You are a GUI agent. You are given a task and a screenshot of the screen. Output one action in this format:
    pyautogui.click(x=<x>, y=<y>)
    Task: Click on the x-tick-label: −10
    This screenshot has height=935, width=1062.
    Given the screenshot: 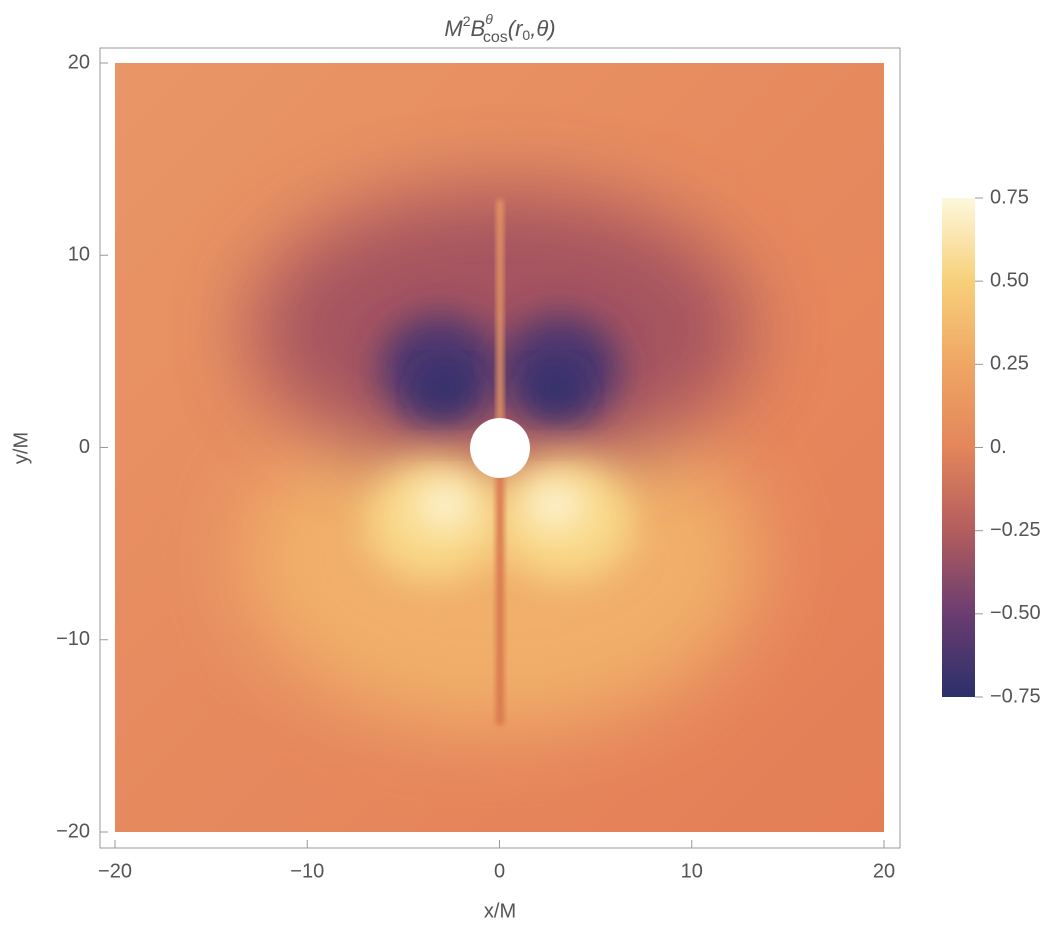 What is the action you would take?
    pyautogui.click(x=307, y=871)
    